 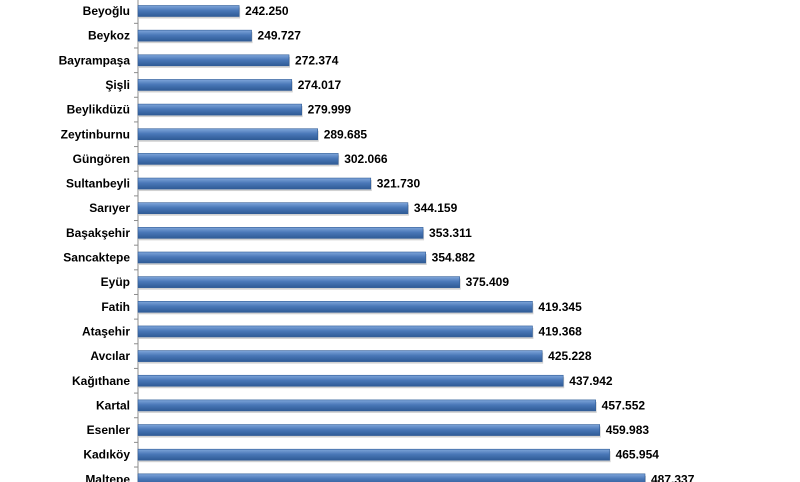 I want to click on category-label: Kadıköy, so click(x=106, y=455).